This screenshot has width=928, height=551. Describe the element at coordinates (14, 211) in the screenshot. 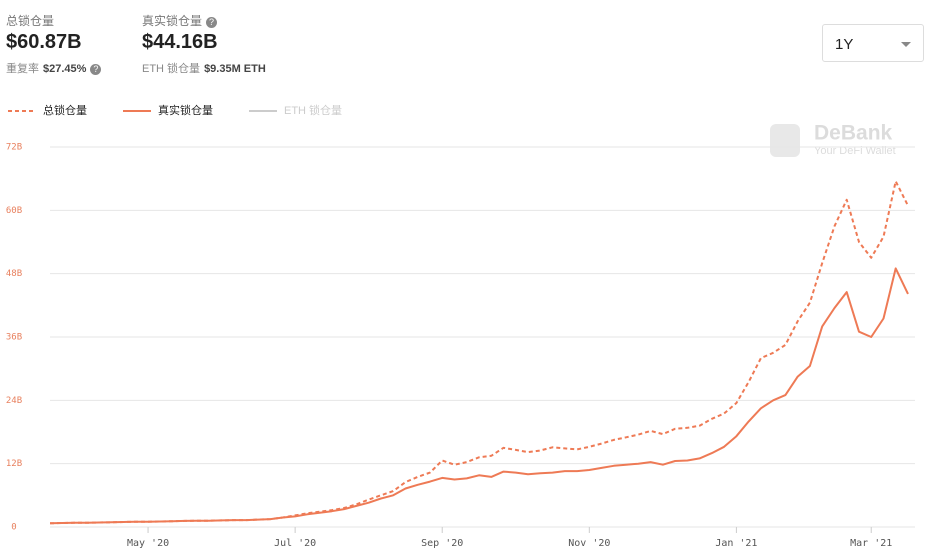

I see `y-tick-label: 60B` at that location.